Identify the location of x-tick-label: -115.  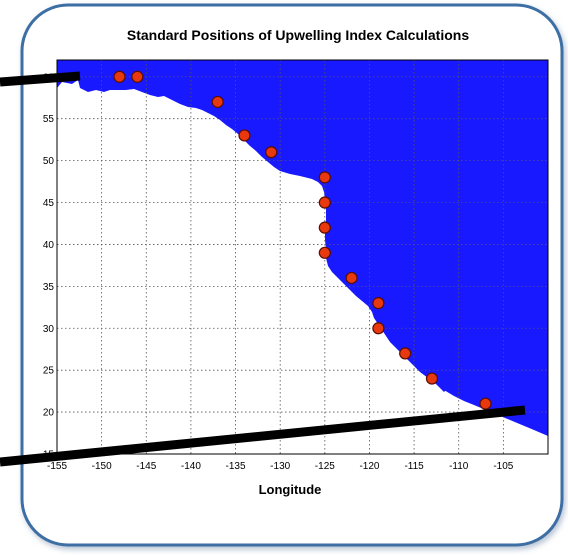
(414, 466).